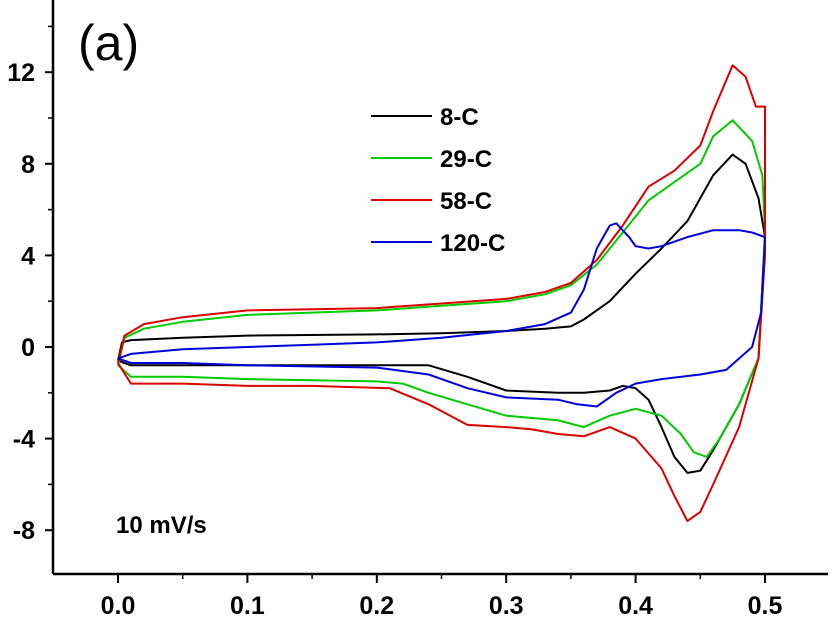  I want to click on x-tick-label: 0.4, so click(635, 605).